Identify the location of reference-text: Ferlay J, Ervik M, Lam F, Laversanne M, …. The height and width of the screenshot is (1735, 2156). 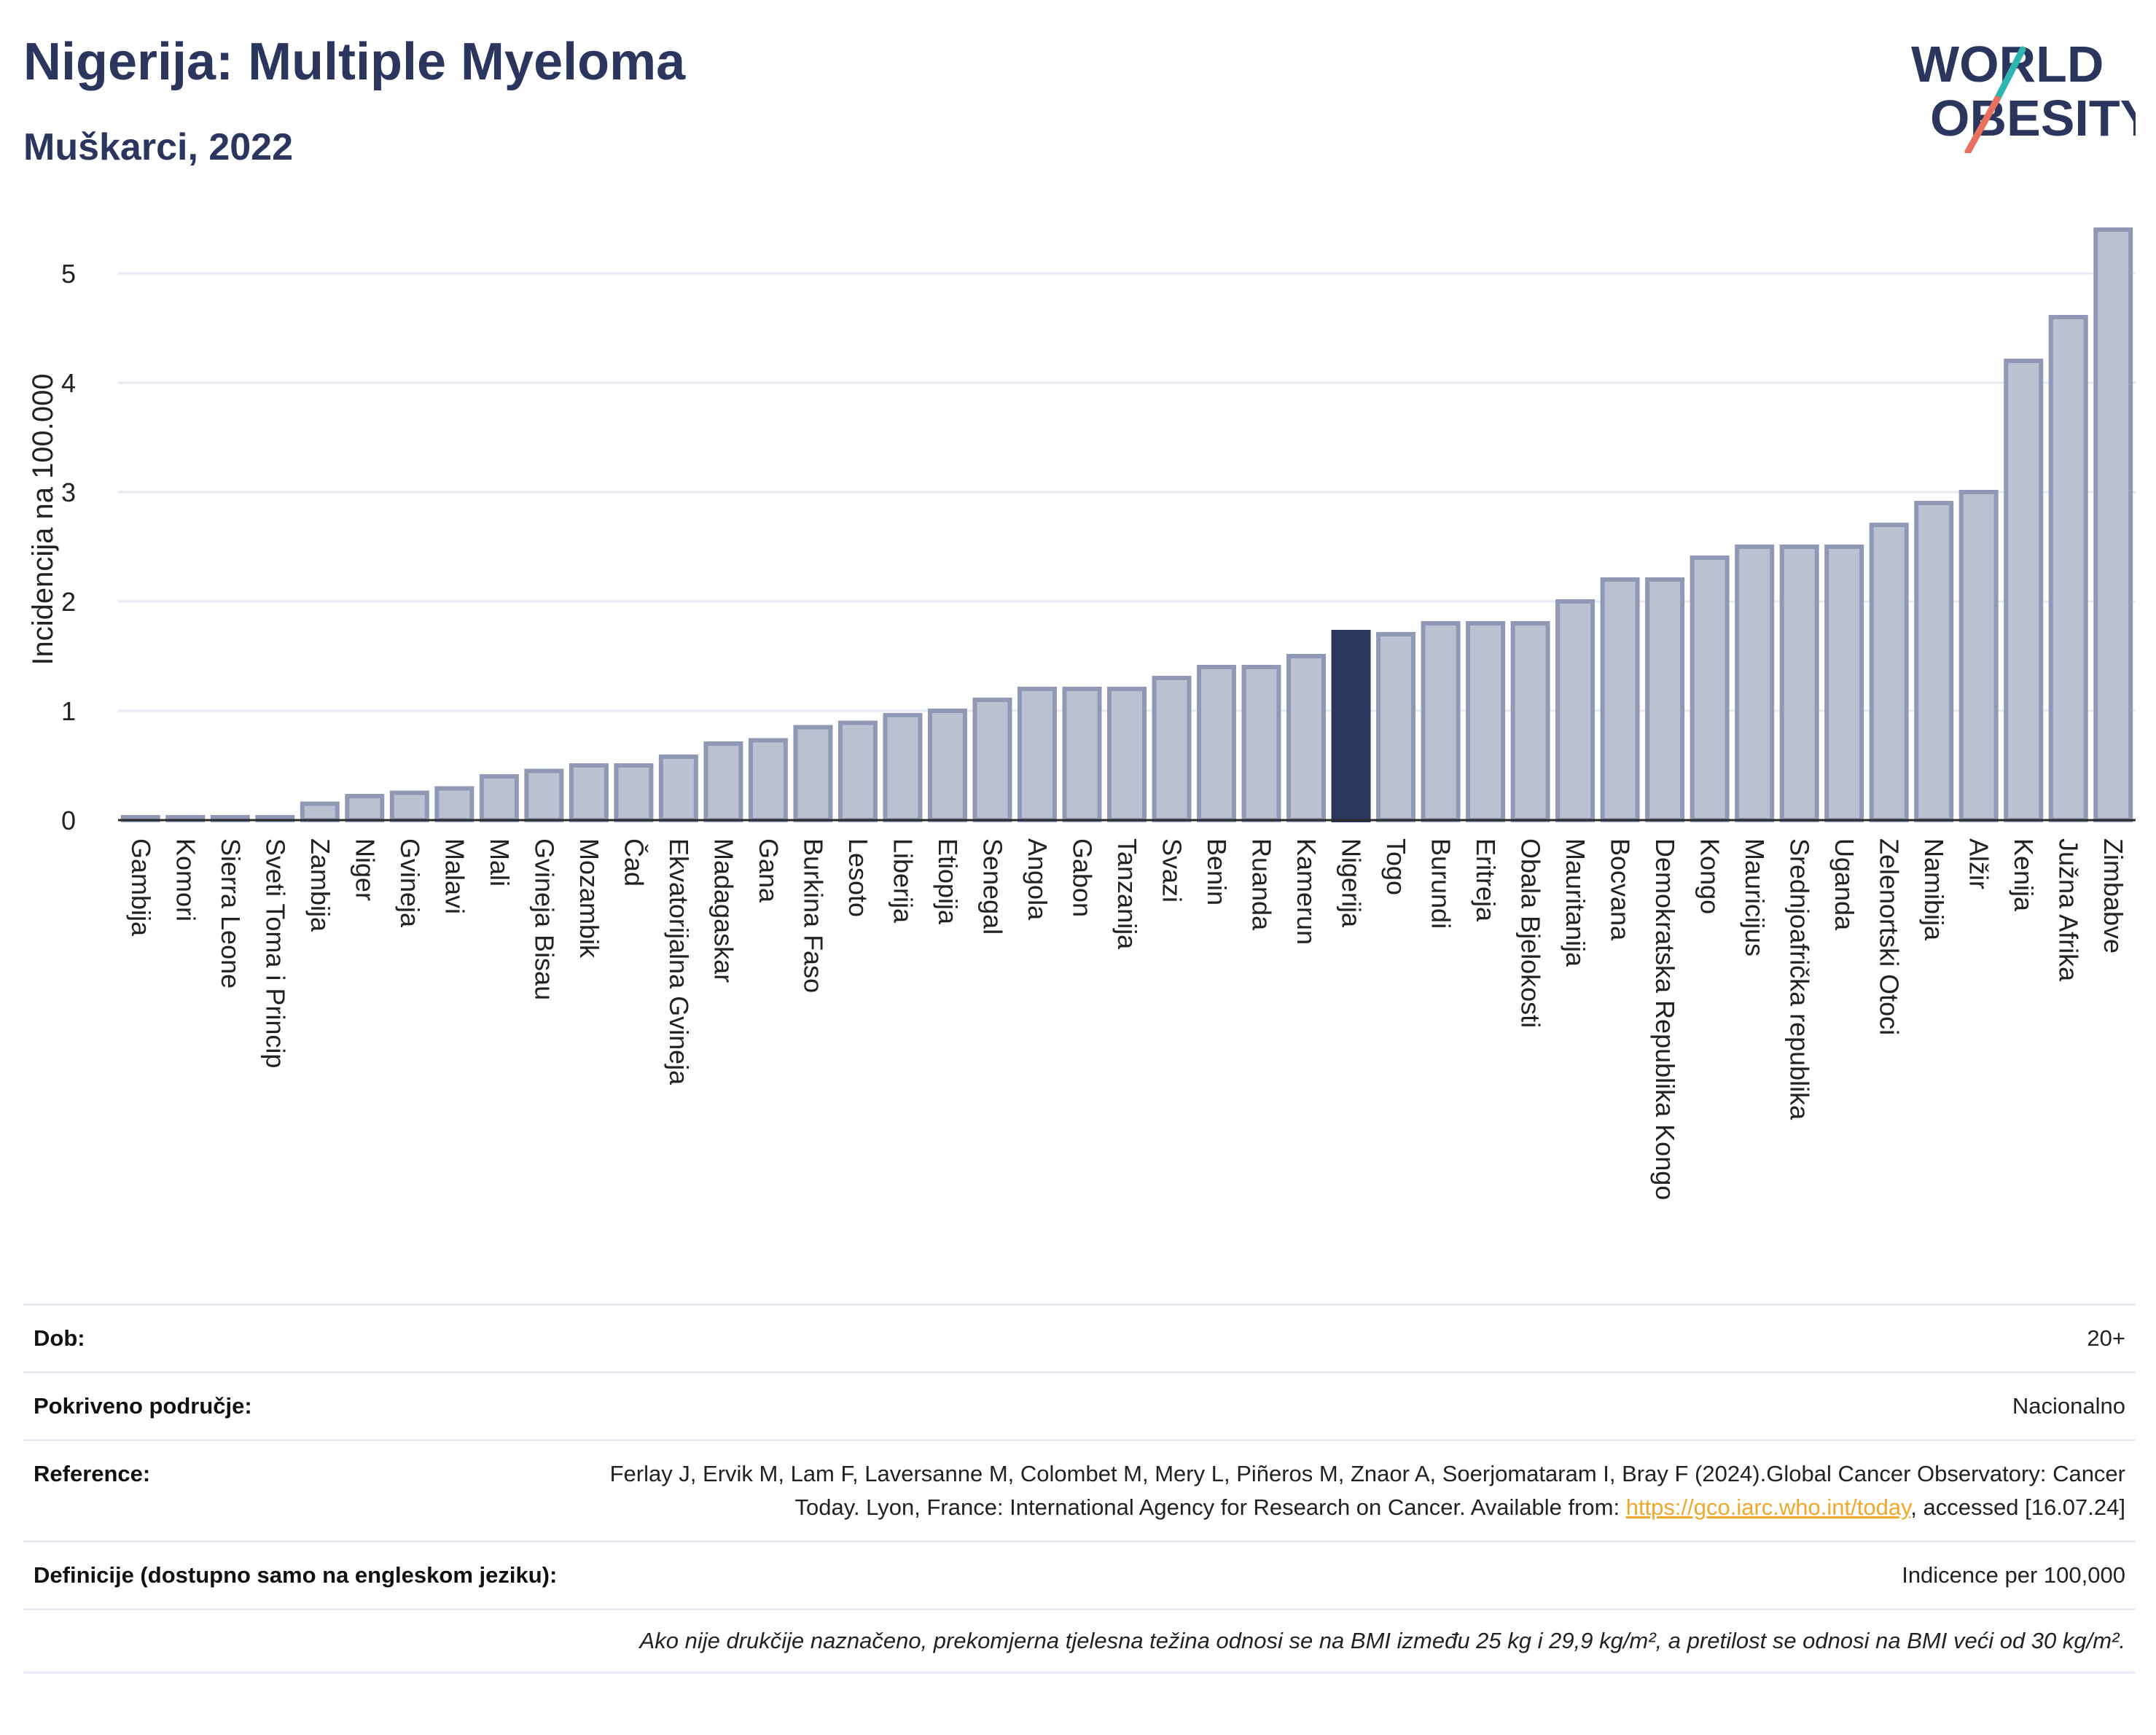
(1367, 1490).